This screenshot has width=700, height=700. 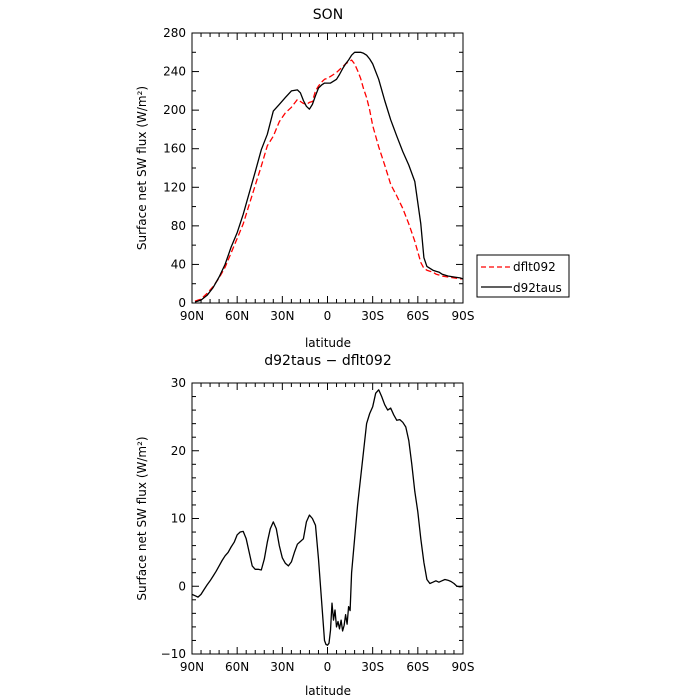 What do you see at coordinates (173, 654) in the screenshot?
I see `bottom-y-tick-label: −10` at bounding box center [173, 654].